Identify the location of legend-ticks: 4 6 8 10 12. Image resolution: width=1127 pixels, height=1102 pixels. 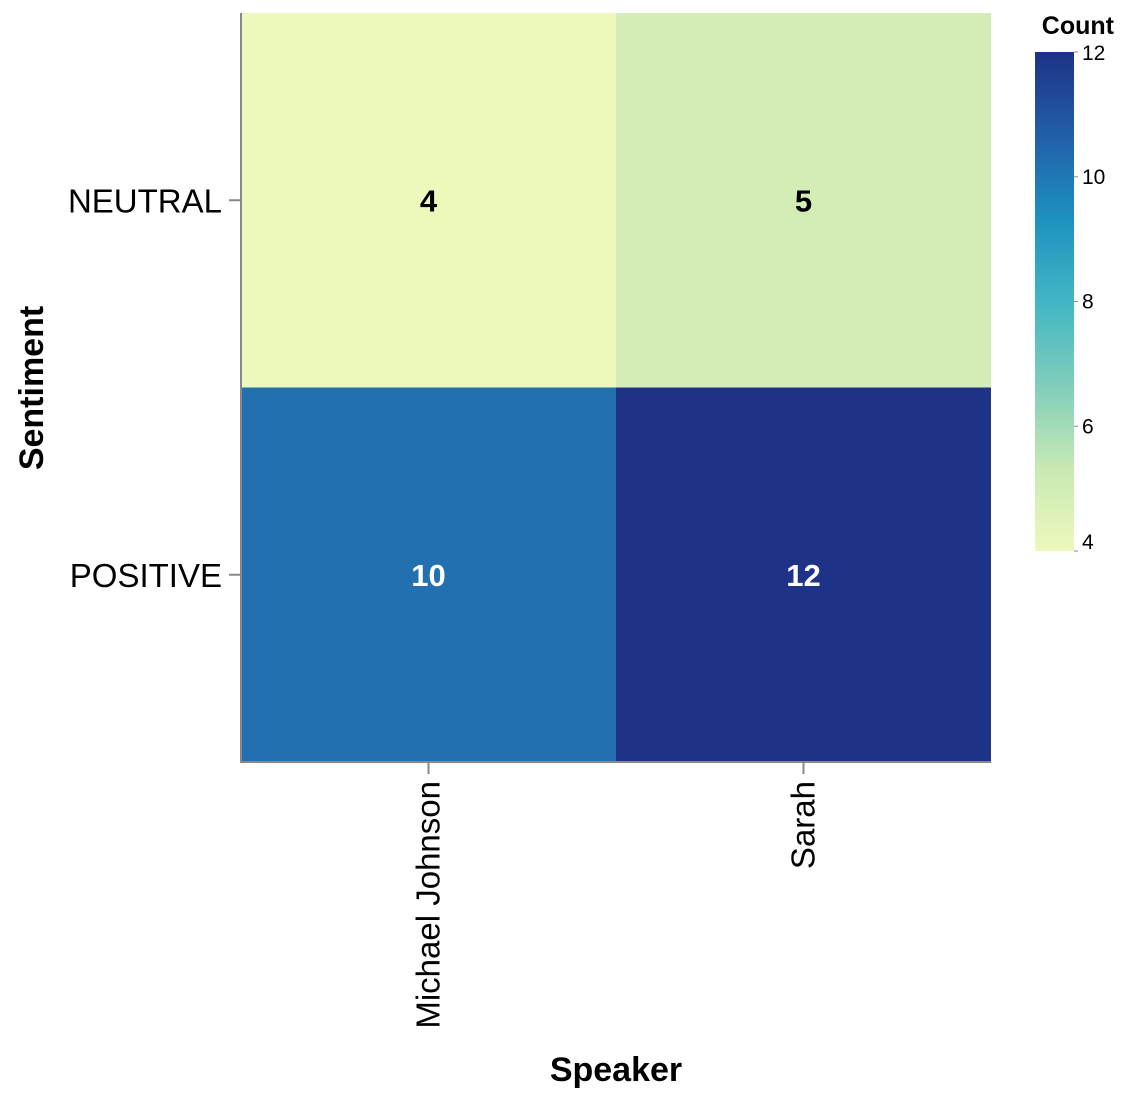
(1089, 298).